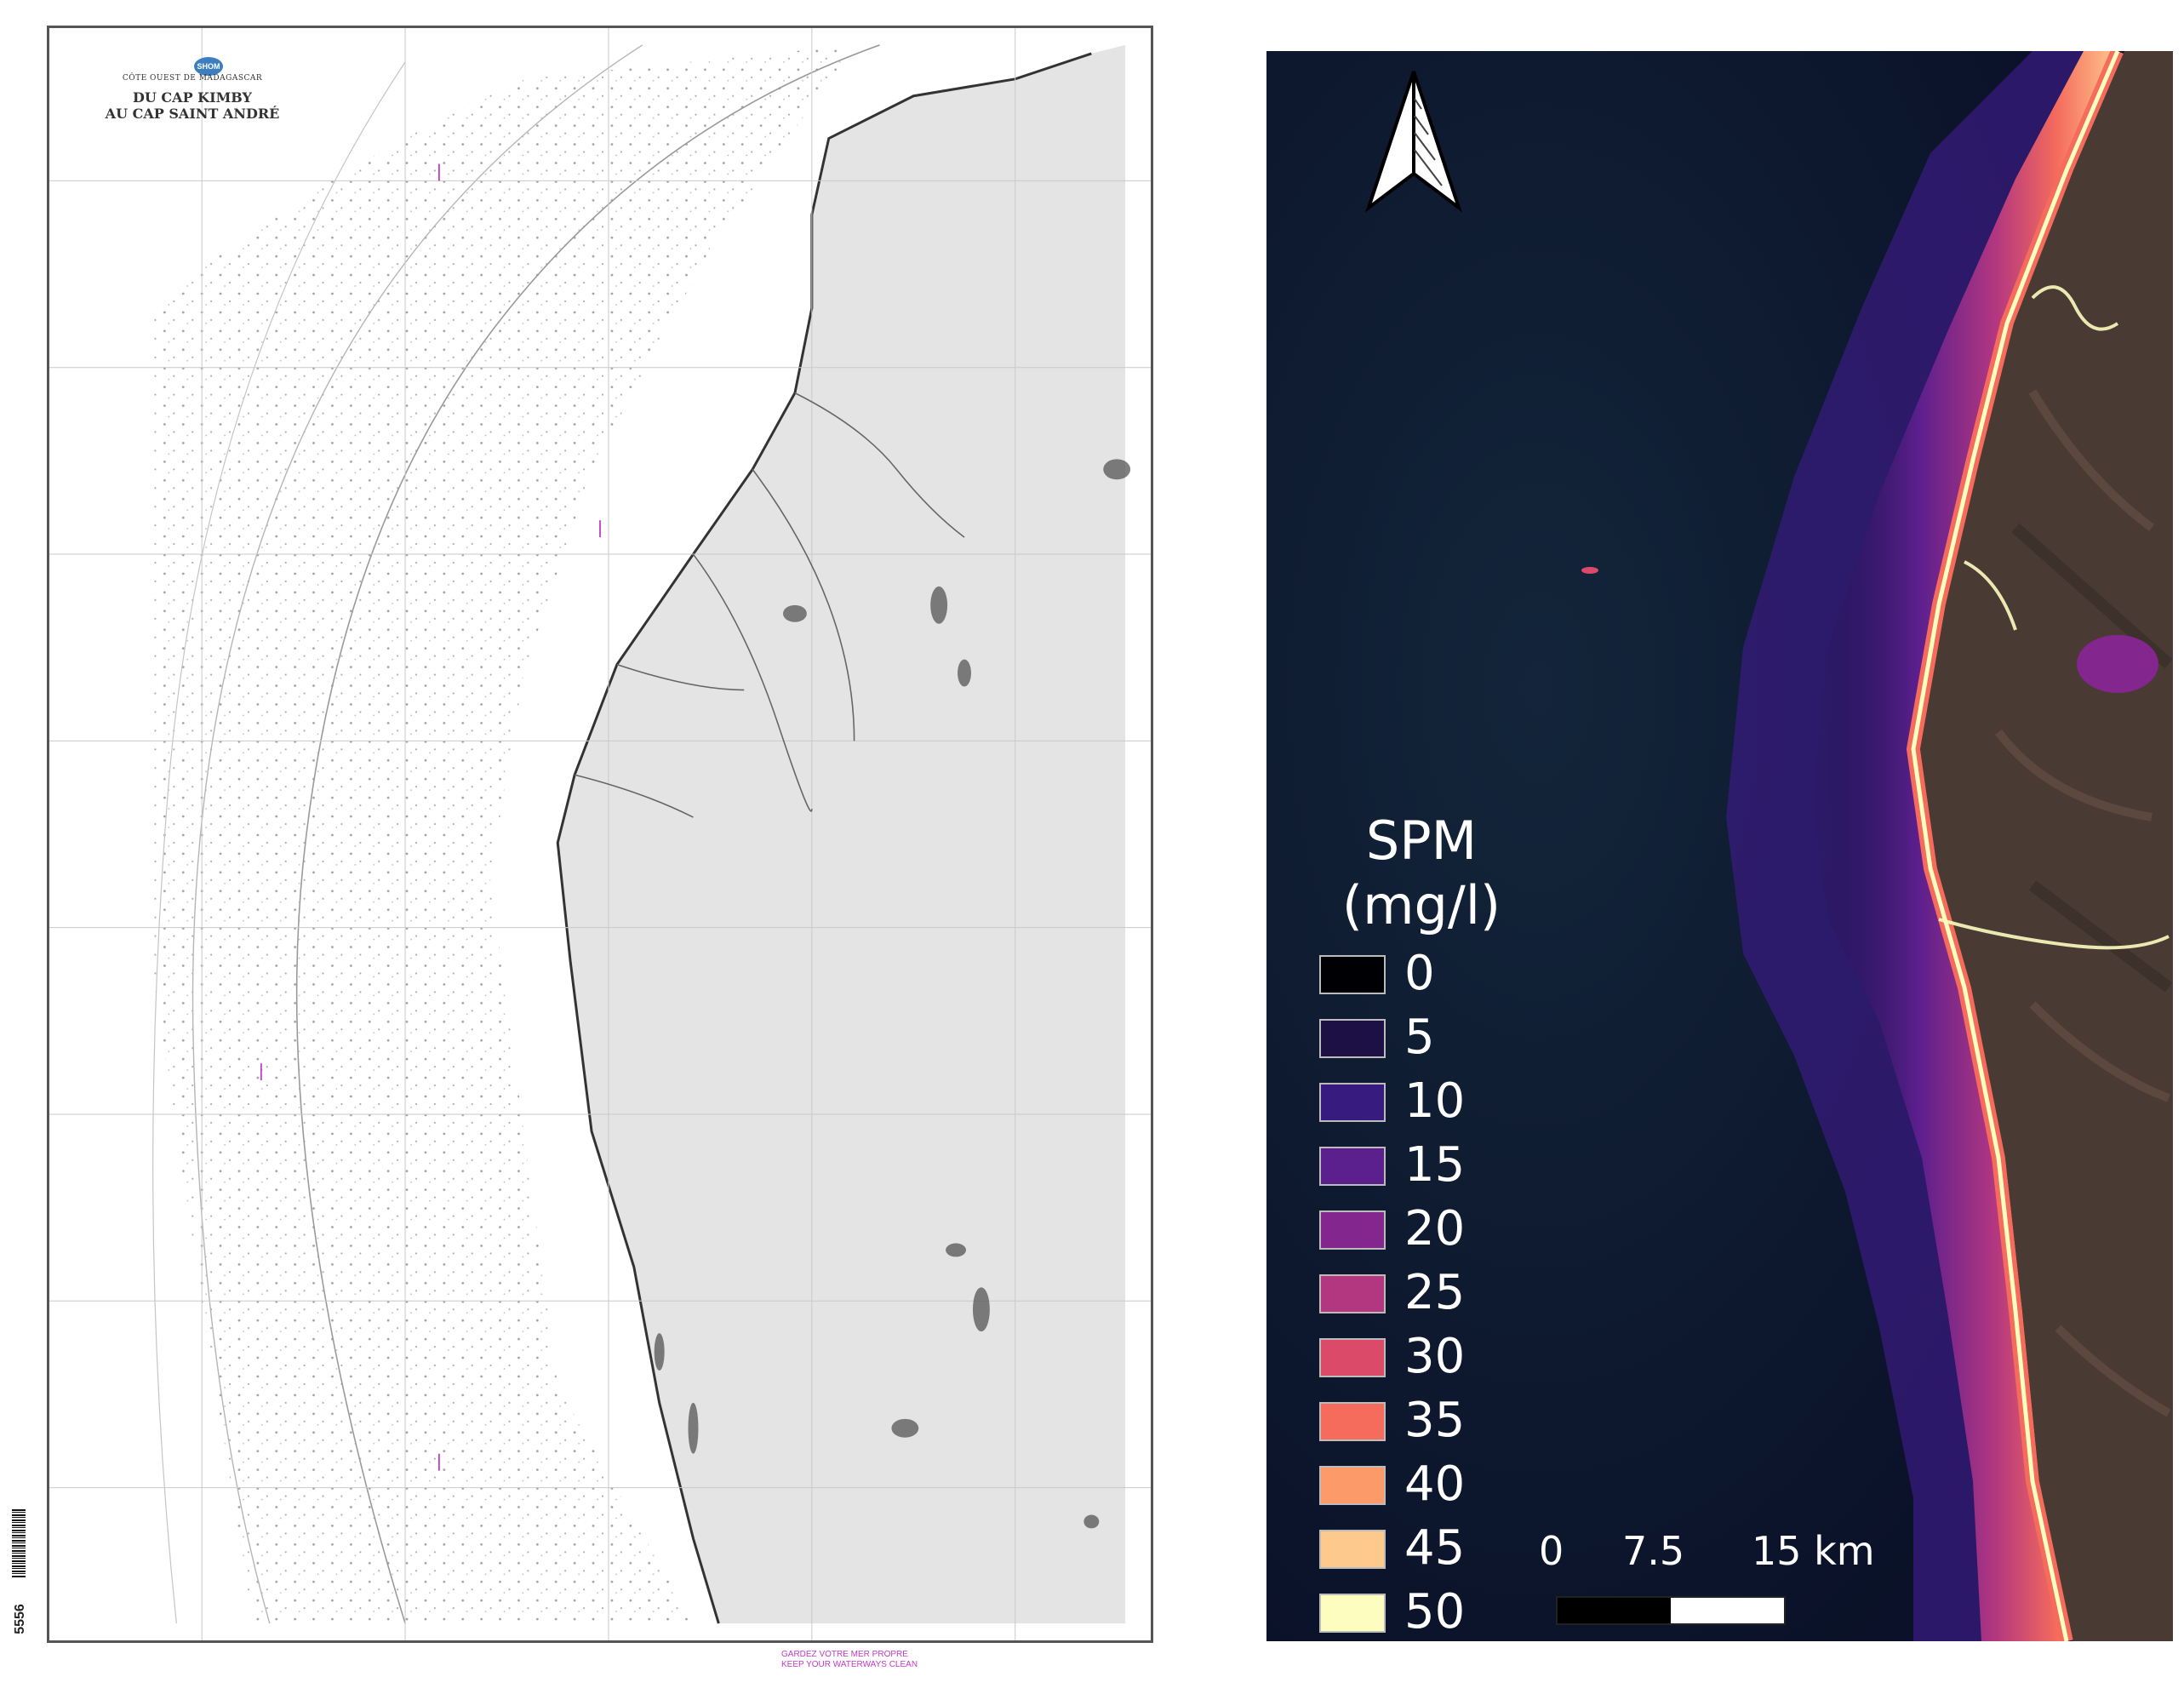 The image size is (2184, 1694). I want to click on scale-label-0: 0, so click(1551, 1551).